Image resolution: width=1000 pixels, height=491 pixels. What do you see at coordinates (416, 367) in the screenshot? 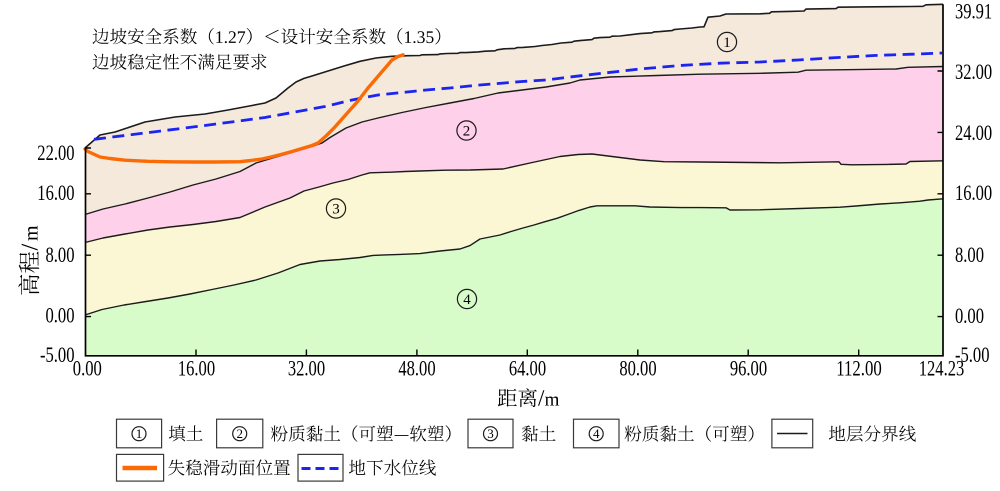
I see `svg-text: 48.00` at bounding box center [416, 367].